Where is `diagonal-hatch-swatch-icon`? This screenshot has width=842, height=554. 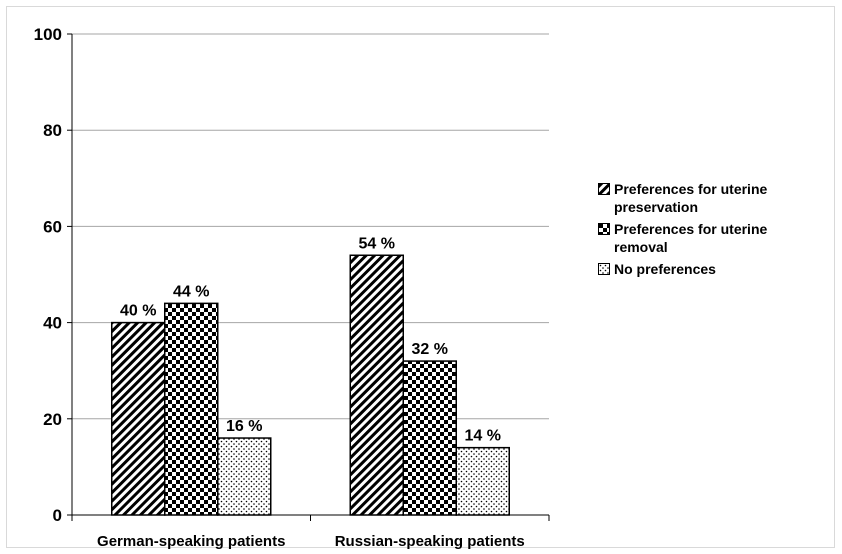
diagonal-hatch-swatch-icon is located at coordinates (604, 189).